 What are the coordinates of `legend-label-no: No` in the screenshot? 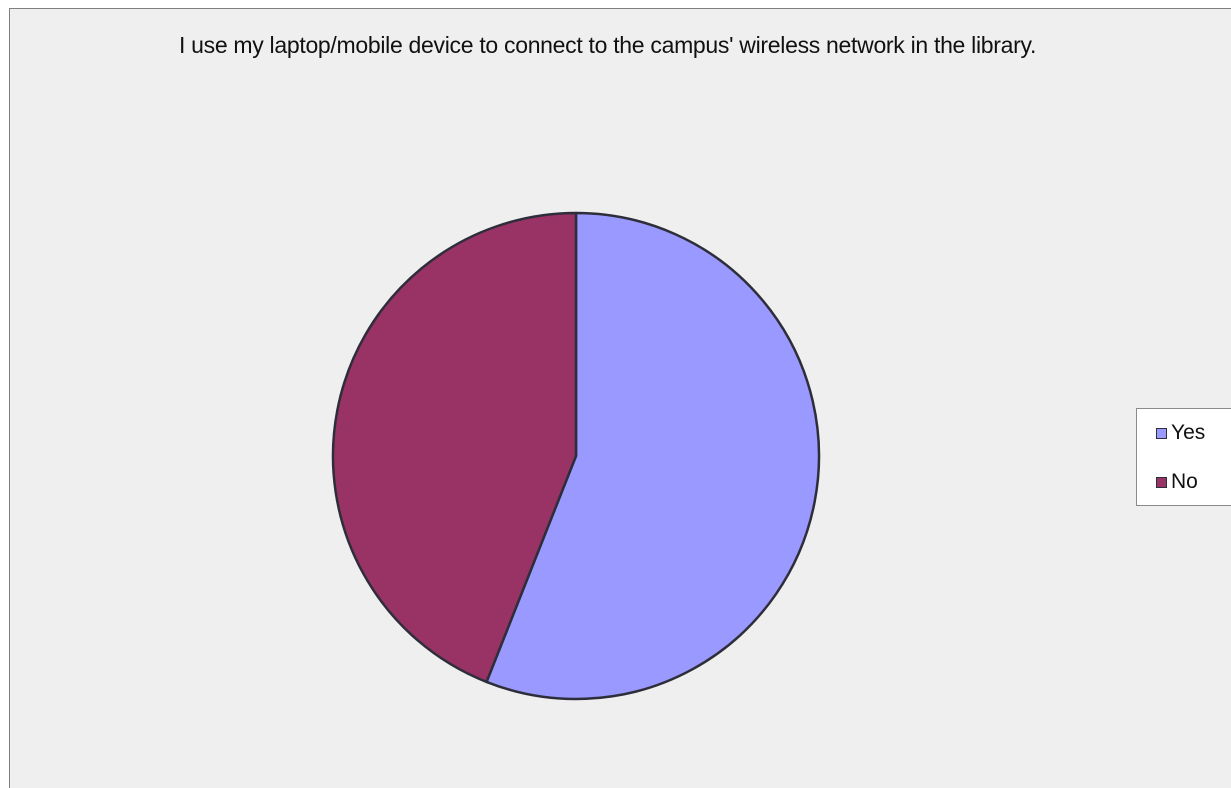 It's located at (1184, 481).